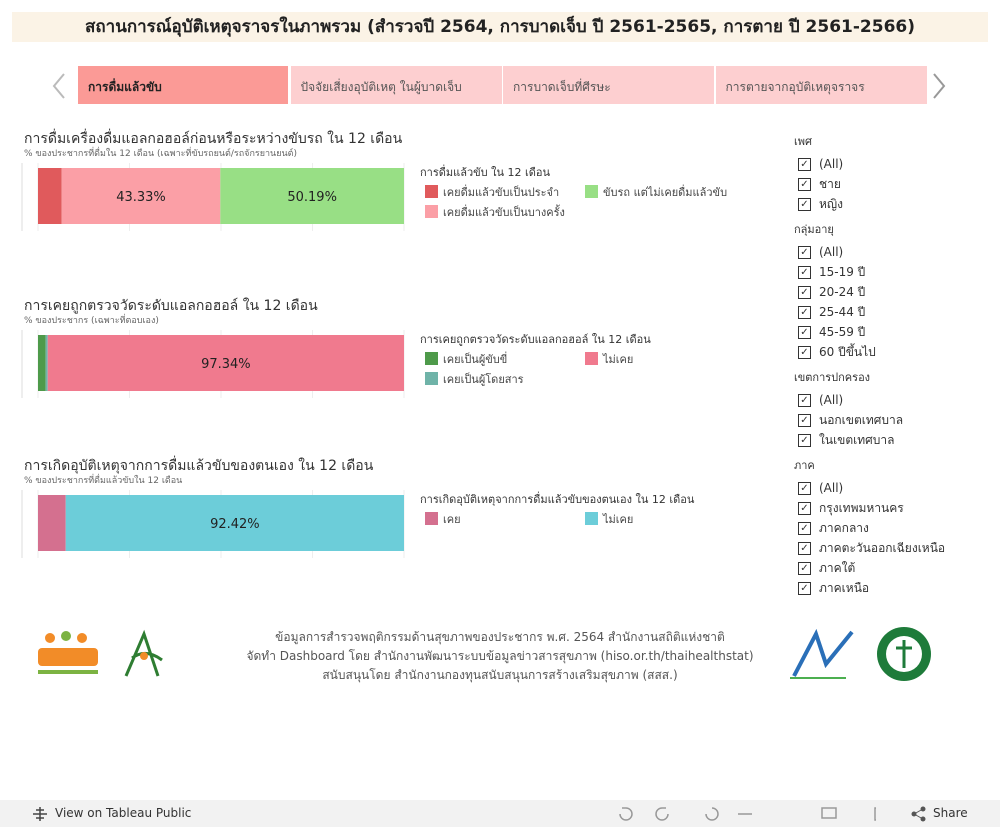 Image resolution: width=1000 pixels, height=827 pixels. What do you see at coordinates (842, 311) in the screenshot?
I see `option-label: 25-44 ปี` at bounding box center [842, 311].